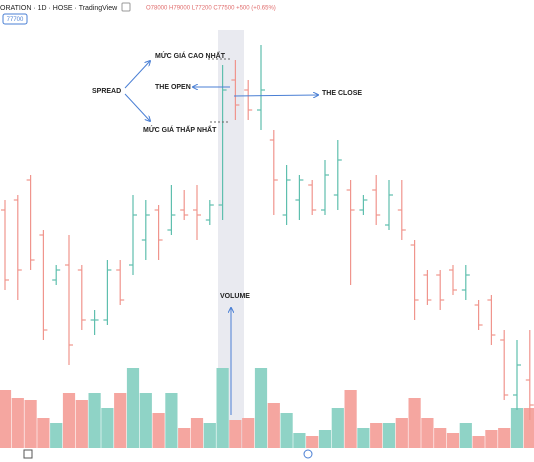 The image size is (534, 462). What do you see at coordinates (190, 55) in the screenshot?
I see `annotation-high: MỨC GIÁ CAO NHẤT` at bounding box center [190, 55].